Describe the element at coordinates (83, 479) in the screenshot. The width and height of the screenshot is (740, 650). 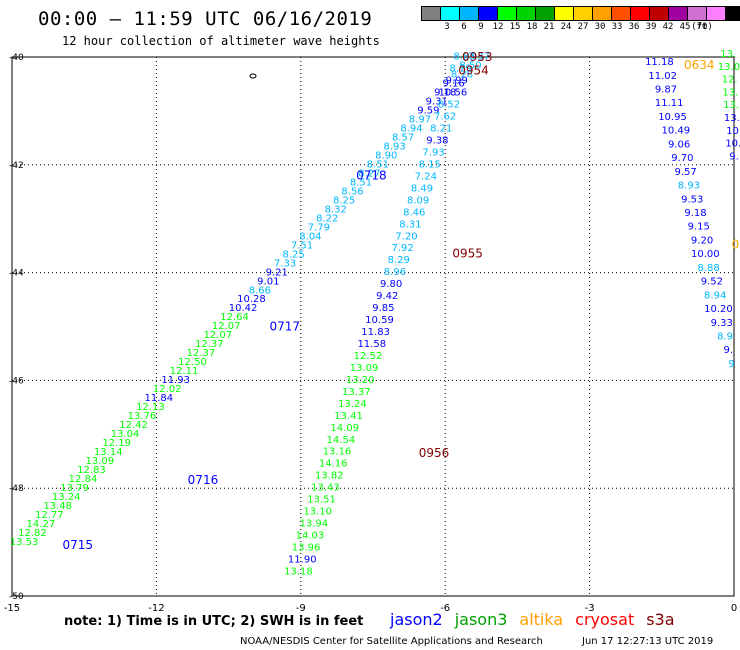
I see `wave-height-value: 12.84` at that location.